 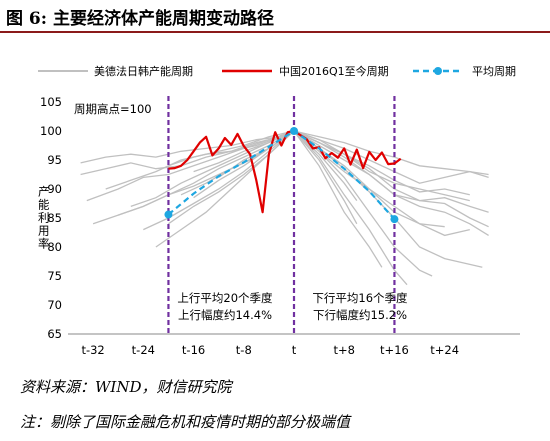 I want to click on average-cycle-line, so click(x=281, y=174).